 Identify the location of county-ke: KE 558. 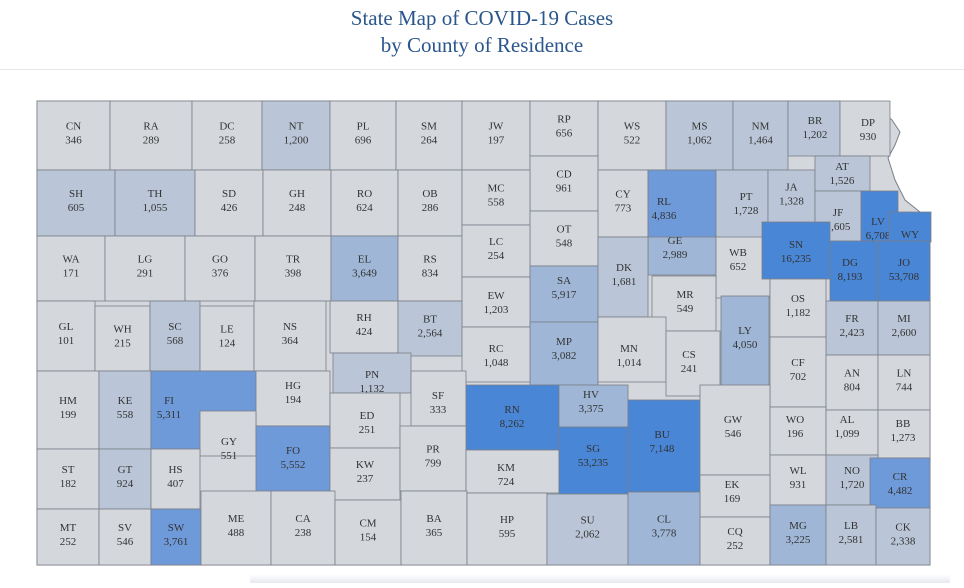
(125, 410).